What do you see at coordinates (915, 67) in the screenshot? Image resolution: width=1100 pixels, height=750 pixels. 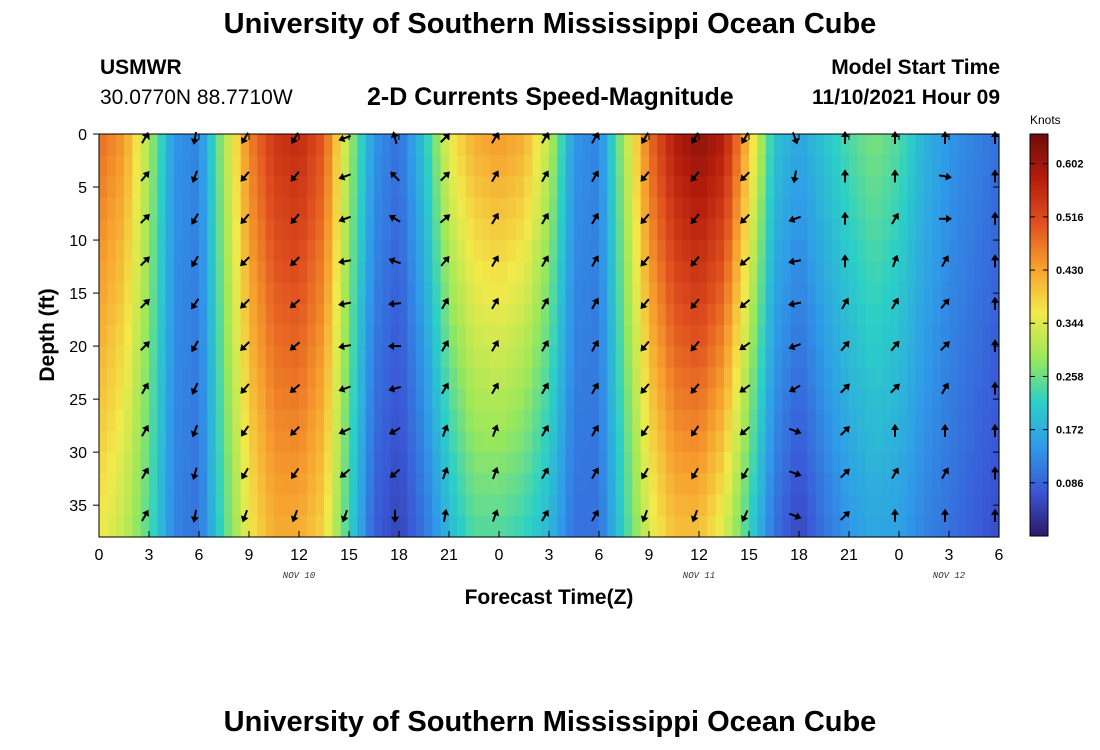 I see `model-start-label: Model Start Time` at bounding box center [915, 67].